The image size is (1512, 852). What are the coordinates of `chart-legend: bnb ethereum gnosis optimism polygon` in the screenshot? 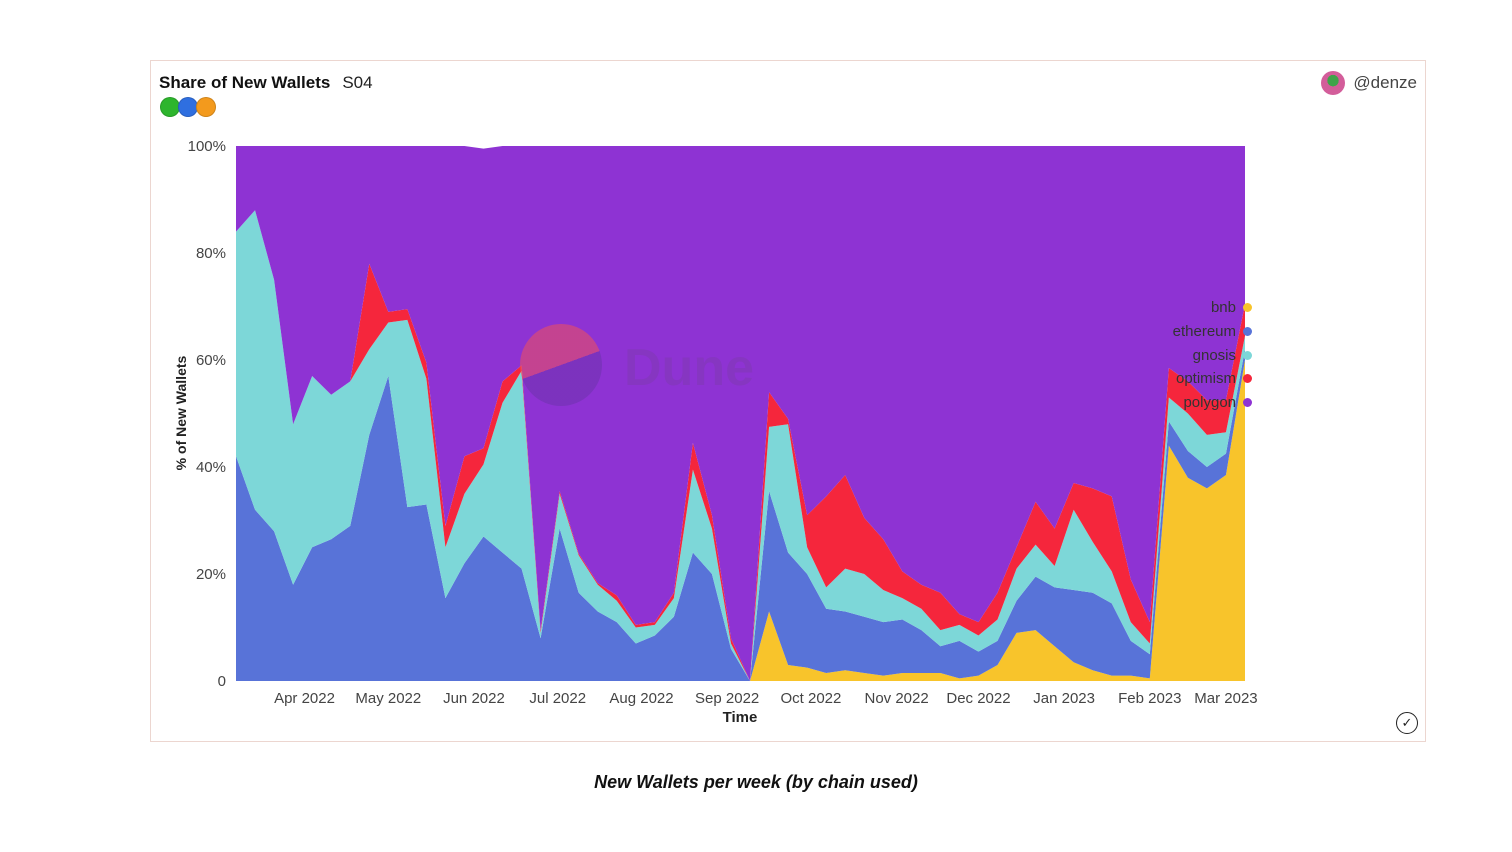 It's located at (1201, 355).